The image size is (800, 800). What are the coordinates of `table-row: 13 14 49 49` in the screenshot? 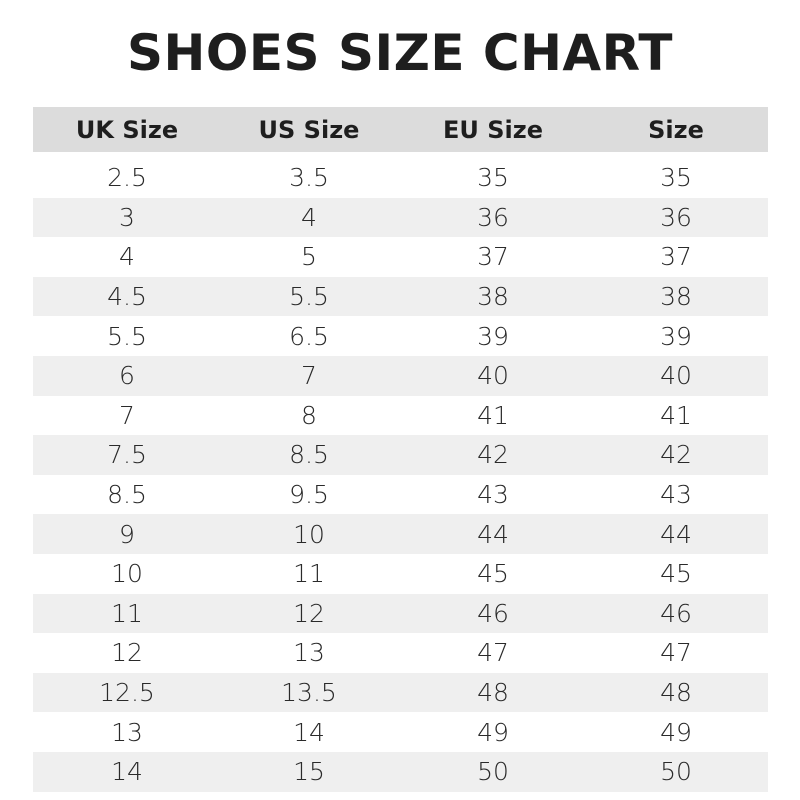 It's located at (400, 732).